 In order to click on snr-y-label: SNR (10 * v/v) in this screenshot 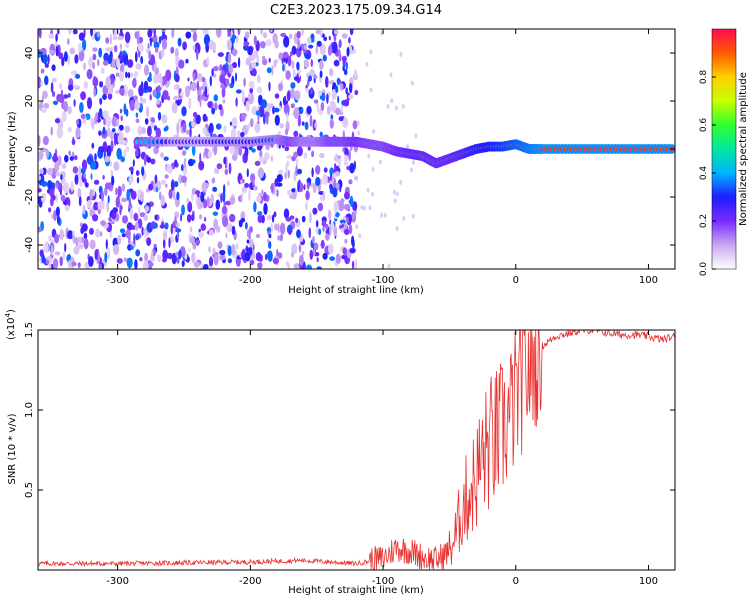, I will do `click(12, 448)`.